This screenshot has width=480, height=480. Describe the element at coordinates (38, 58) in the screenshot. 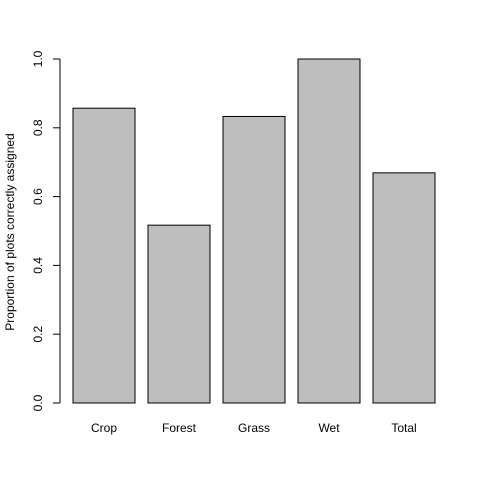

I see `y-tick-label: 1.0` at that location.